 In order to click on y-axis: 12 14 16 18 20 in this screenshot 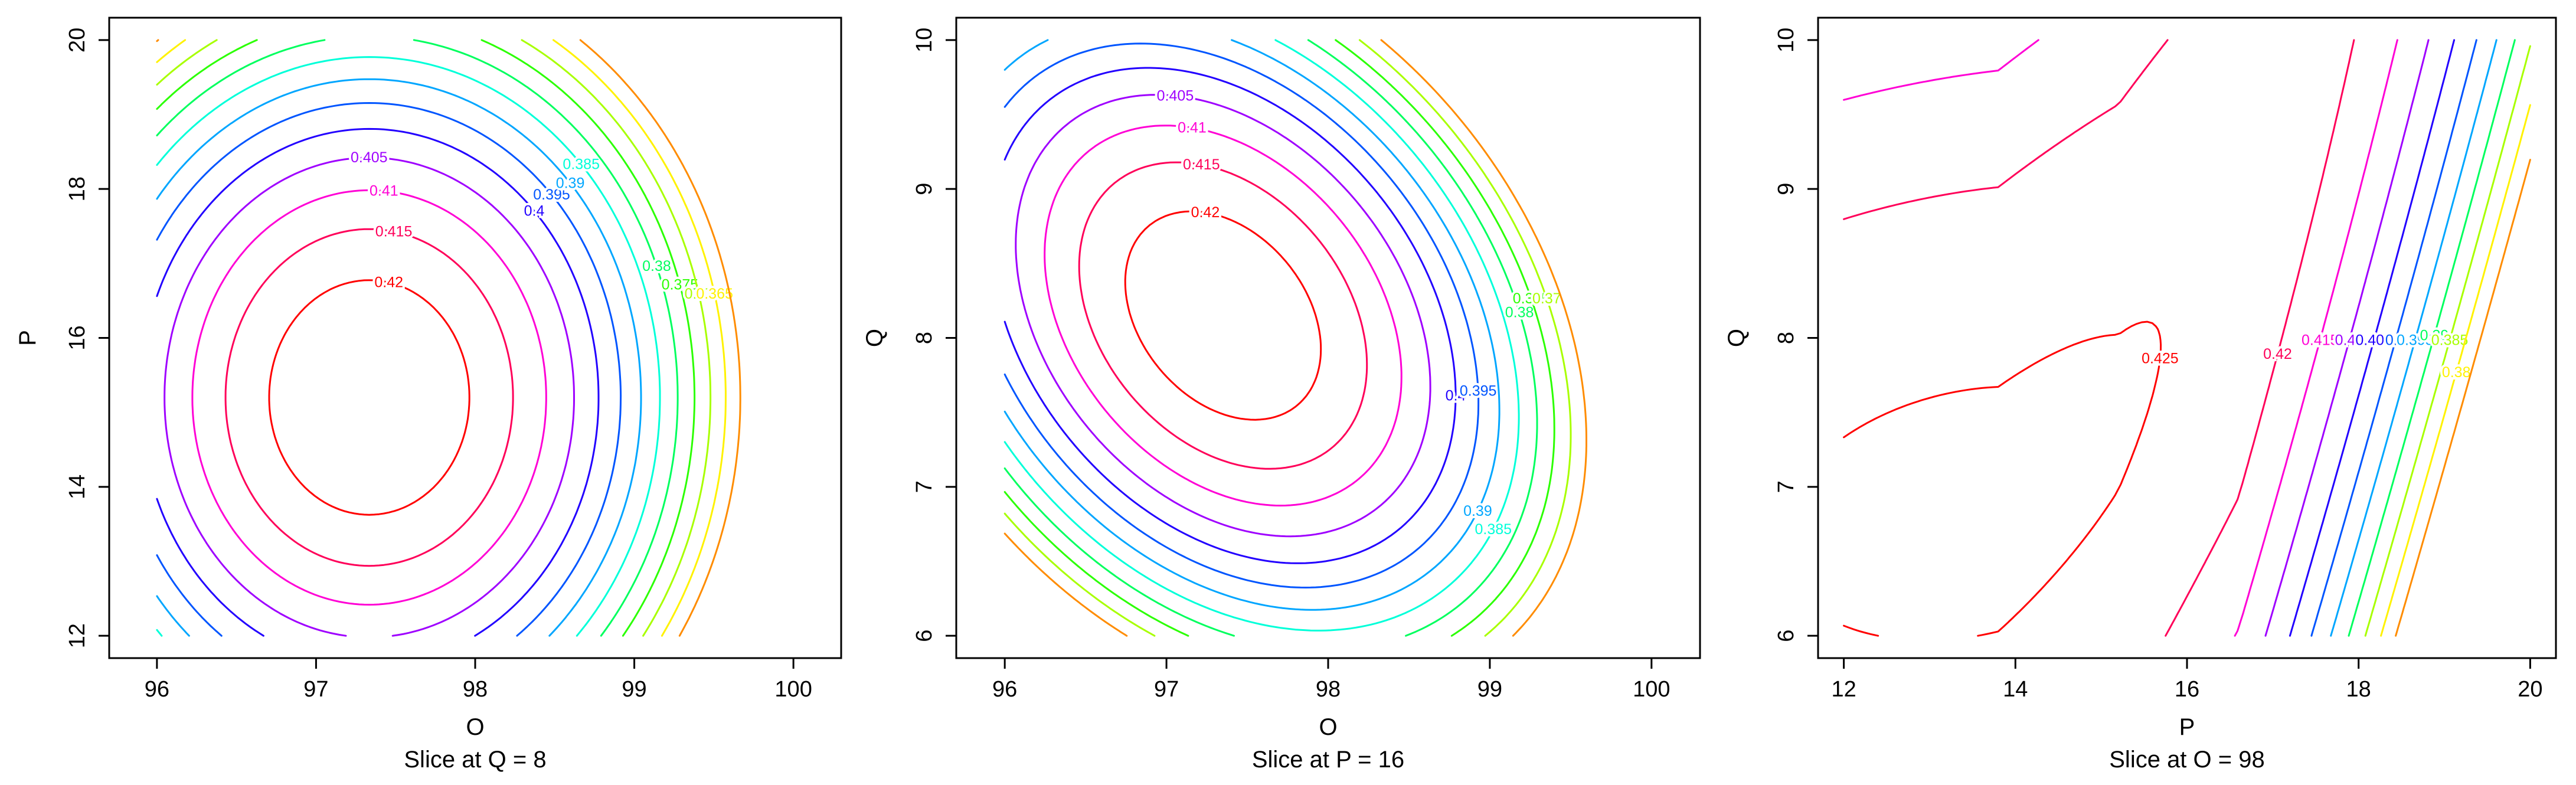, I will do `click(87, 338)`.